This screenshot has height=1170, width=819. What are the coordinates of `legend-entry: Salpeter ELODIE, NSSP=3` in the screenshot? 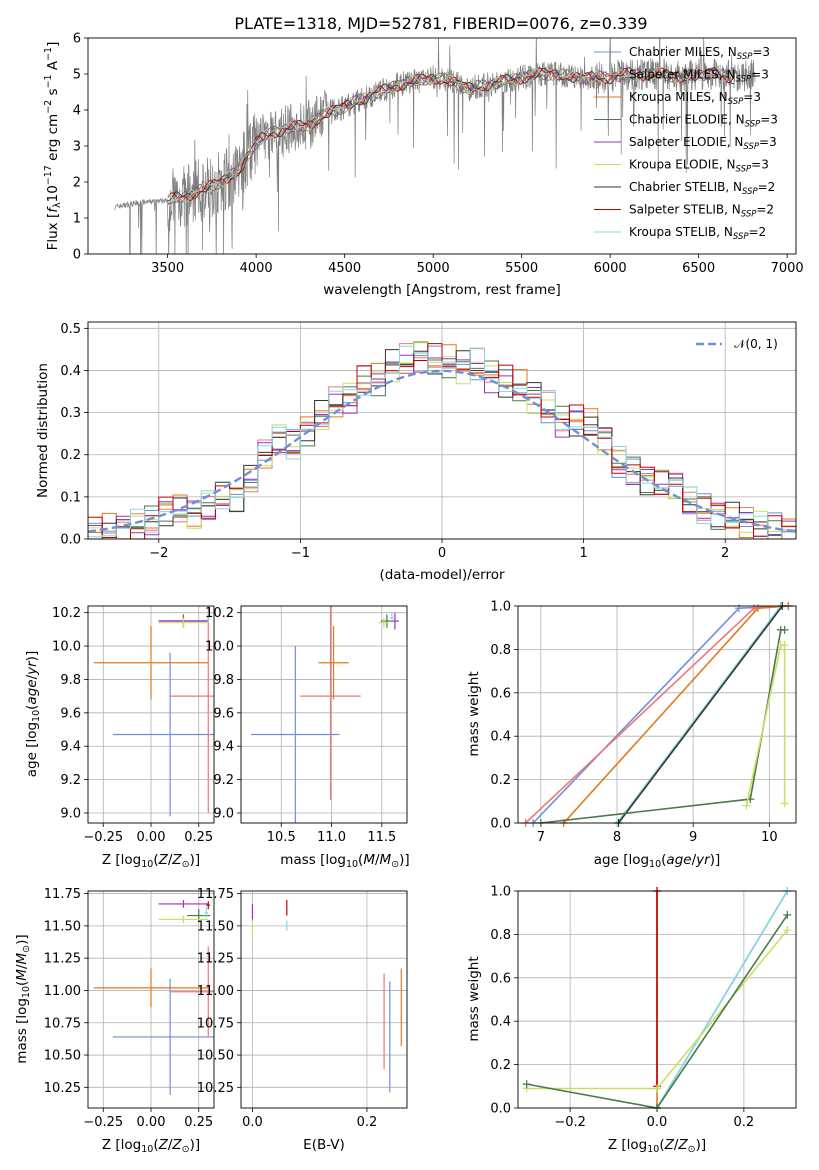 It's located at (703, 143).